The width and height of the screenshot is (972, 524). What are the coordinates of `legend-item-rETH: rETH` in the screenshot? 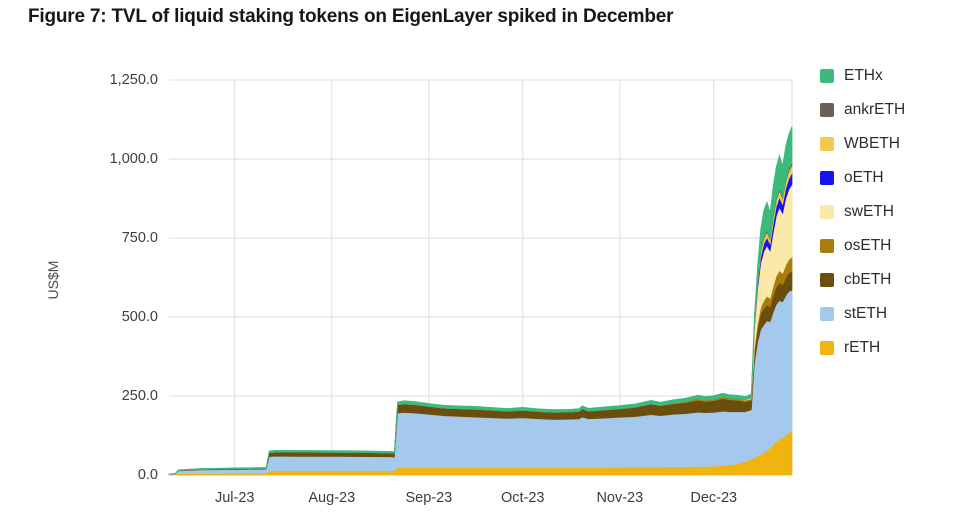 It's located at (862, 347).